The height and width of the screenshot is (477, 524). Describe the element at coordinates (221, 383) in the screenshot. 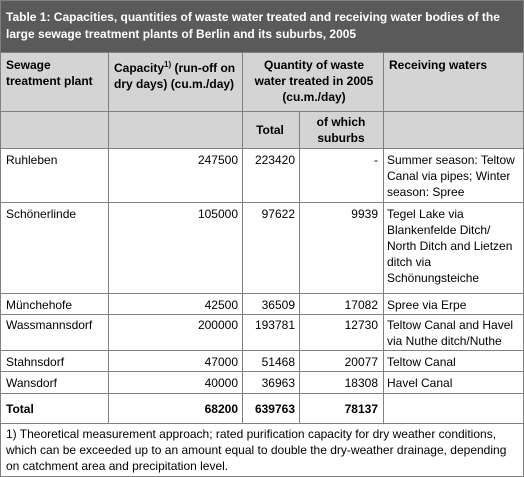

I see `cell-capacity: 40000` at that location.